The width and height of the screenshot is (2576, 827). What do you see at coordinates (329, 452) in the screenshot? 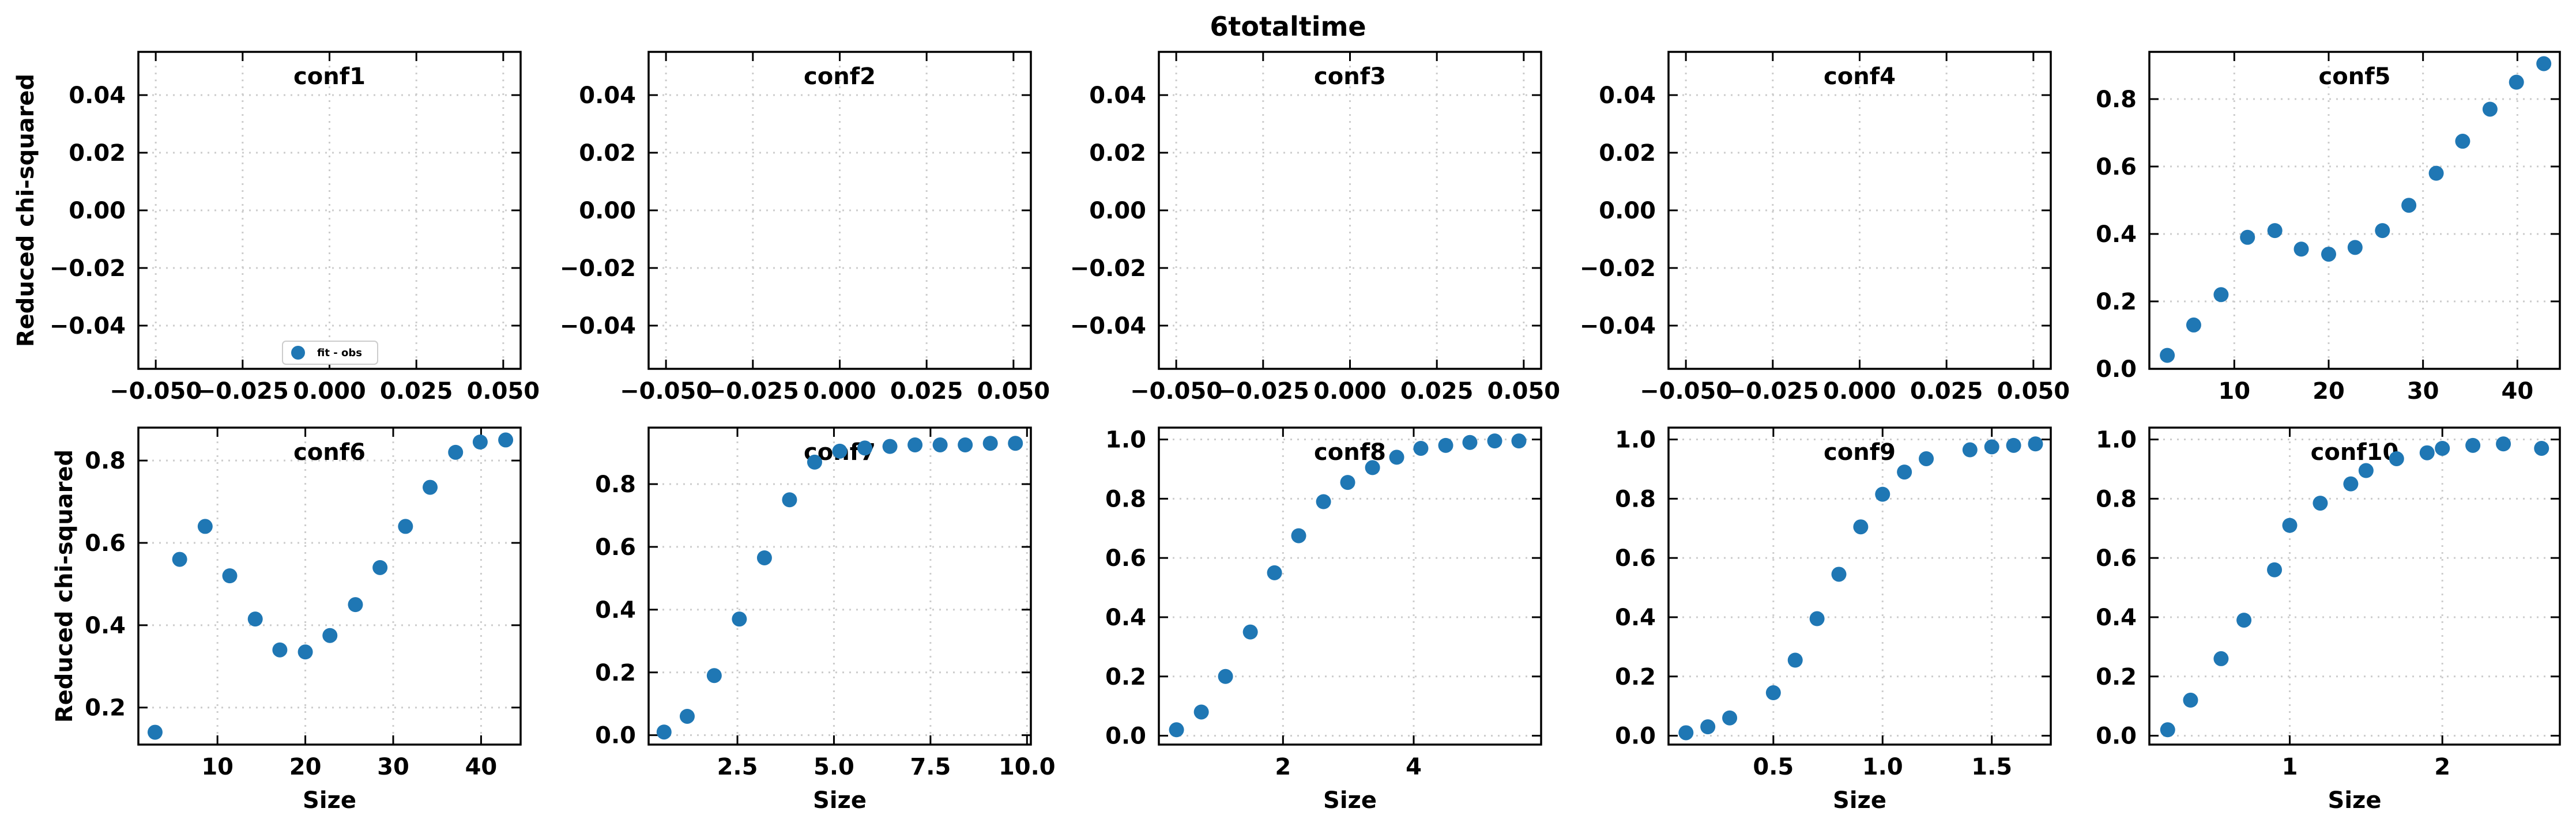
I see `subplot-title: conf6` at bounding box center [329, 452].